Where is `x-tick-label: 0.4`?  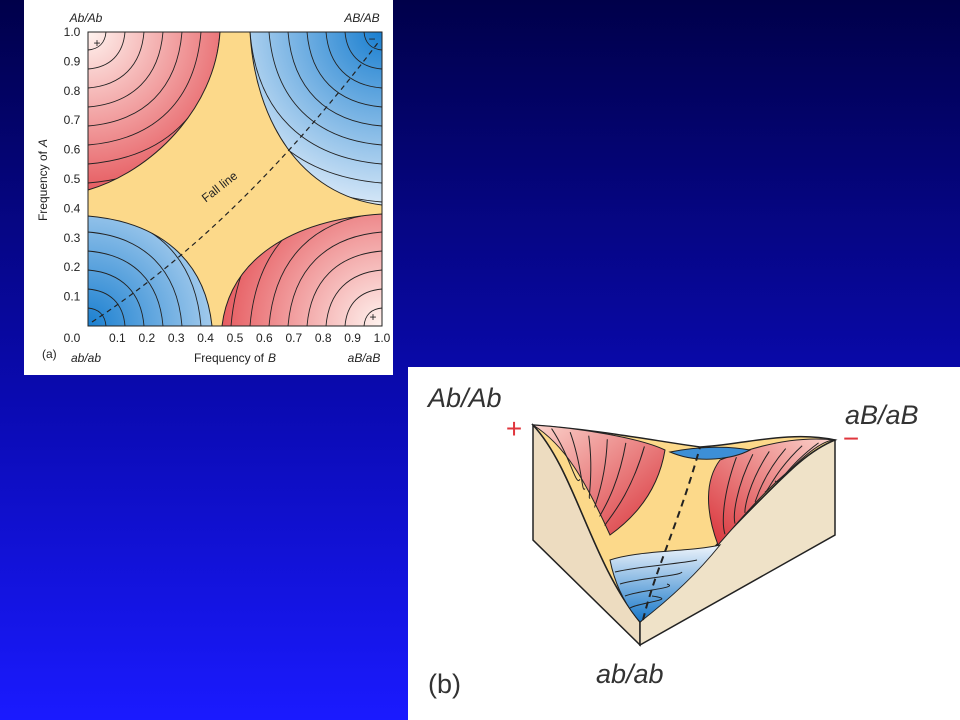 x-tick-label: 0.4 is located at coordinates (205, 338).